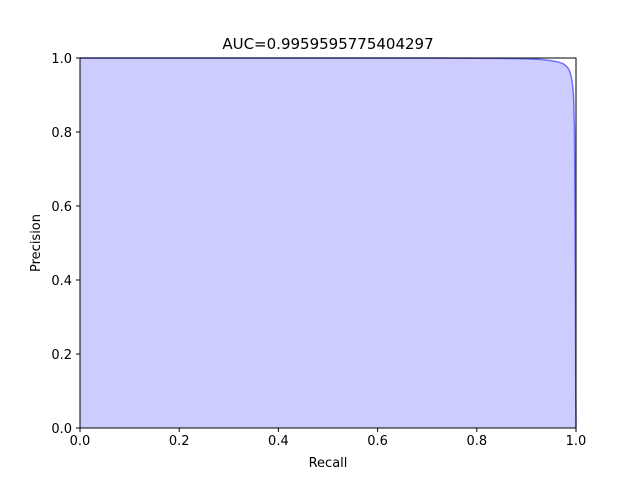  Describe the element at coordinates (36, 243) in the screenshot. I see `y-axis-label: Precision` at that location.